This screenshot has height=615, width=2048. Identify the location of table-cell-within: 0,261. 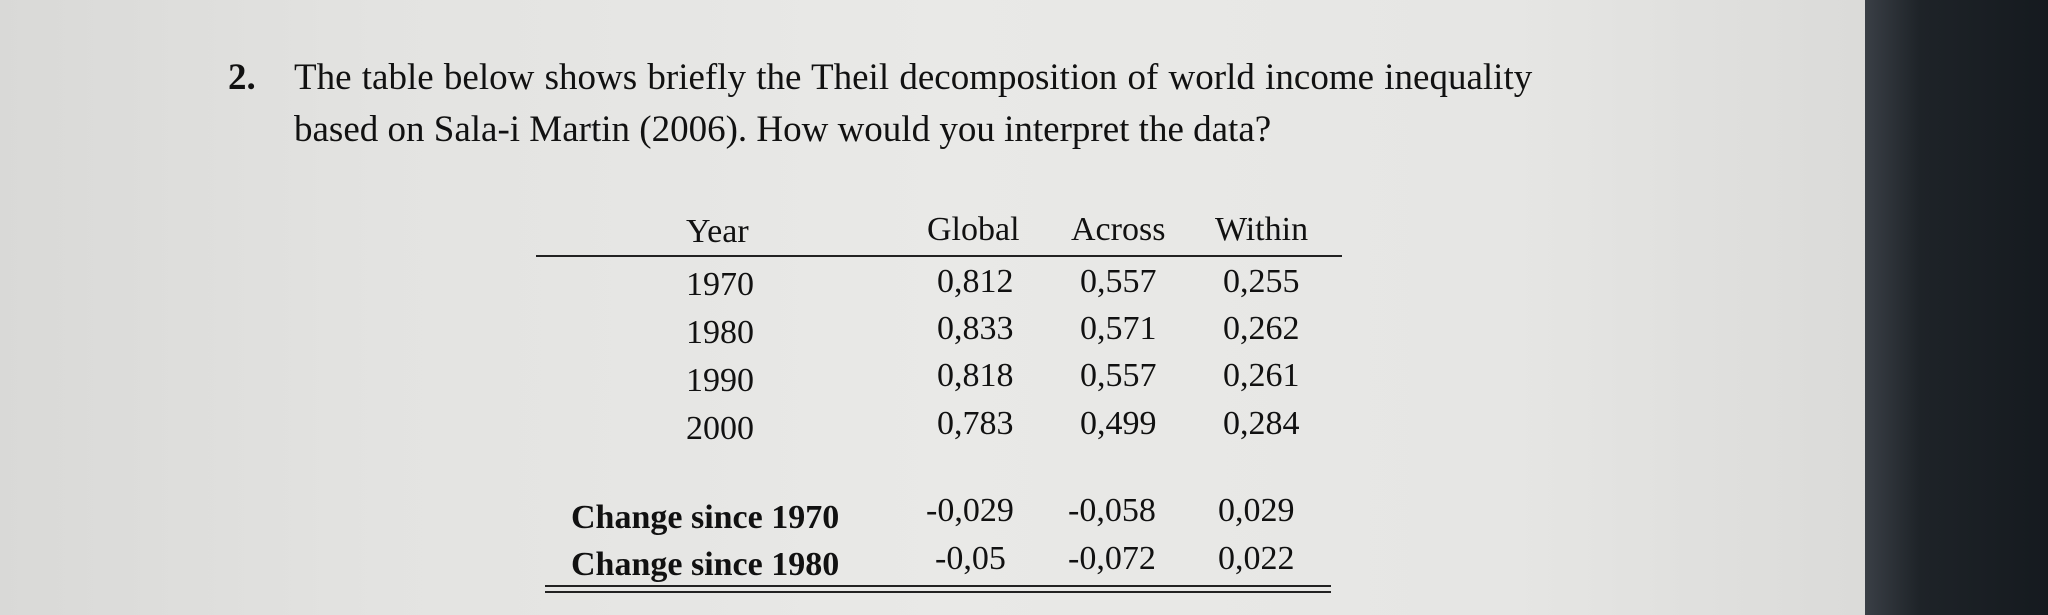
(1261, 375).